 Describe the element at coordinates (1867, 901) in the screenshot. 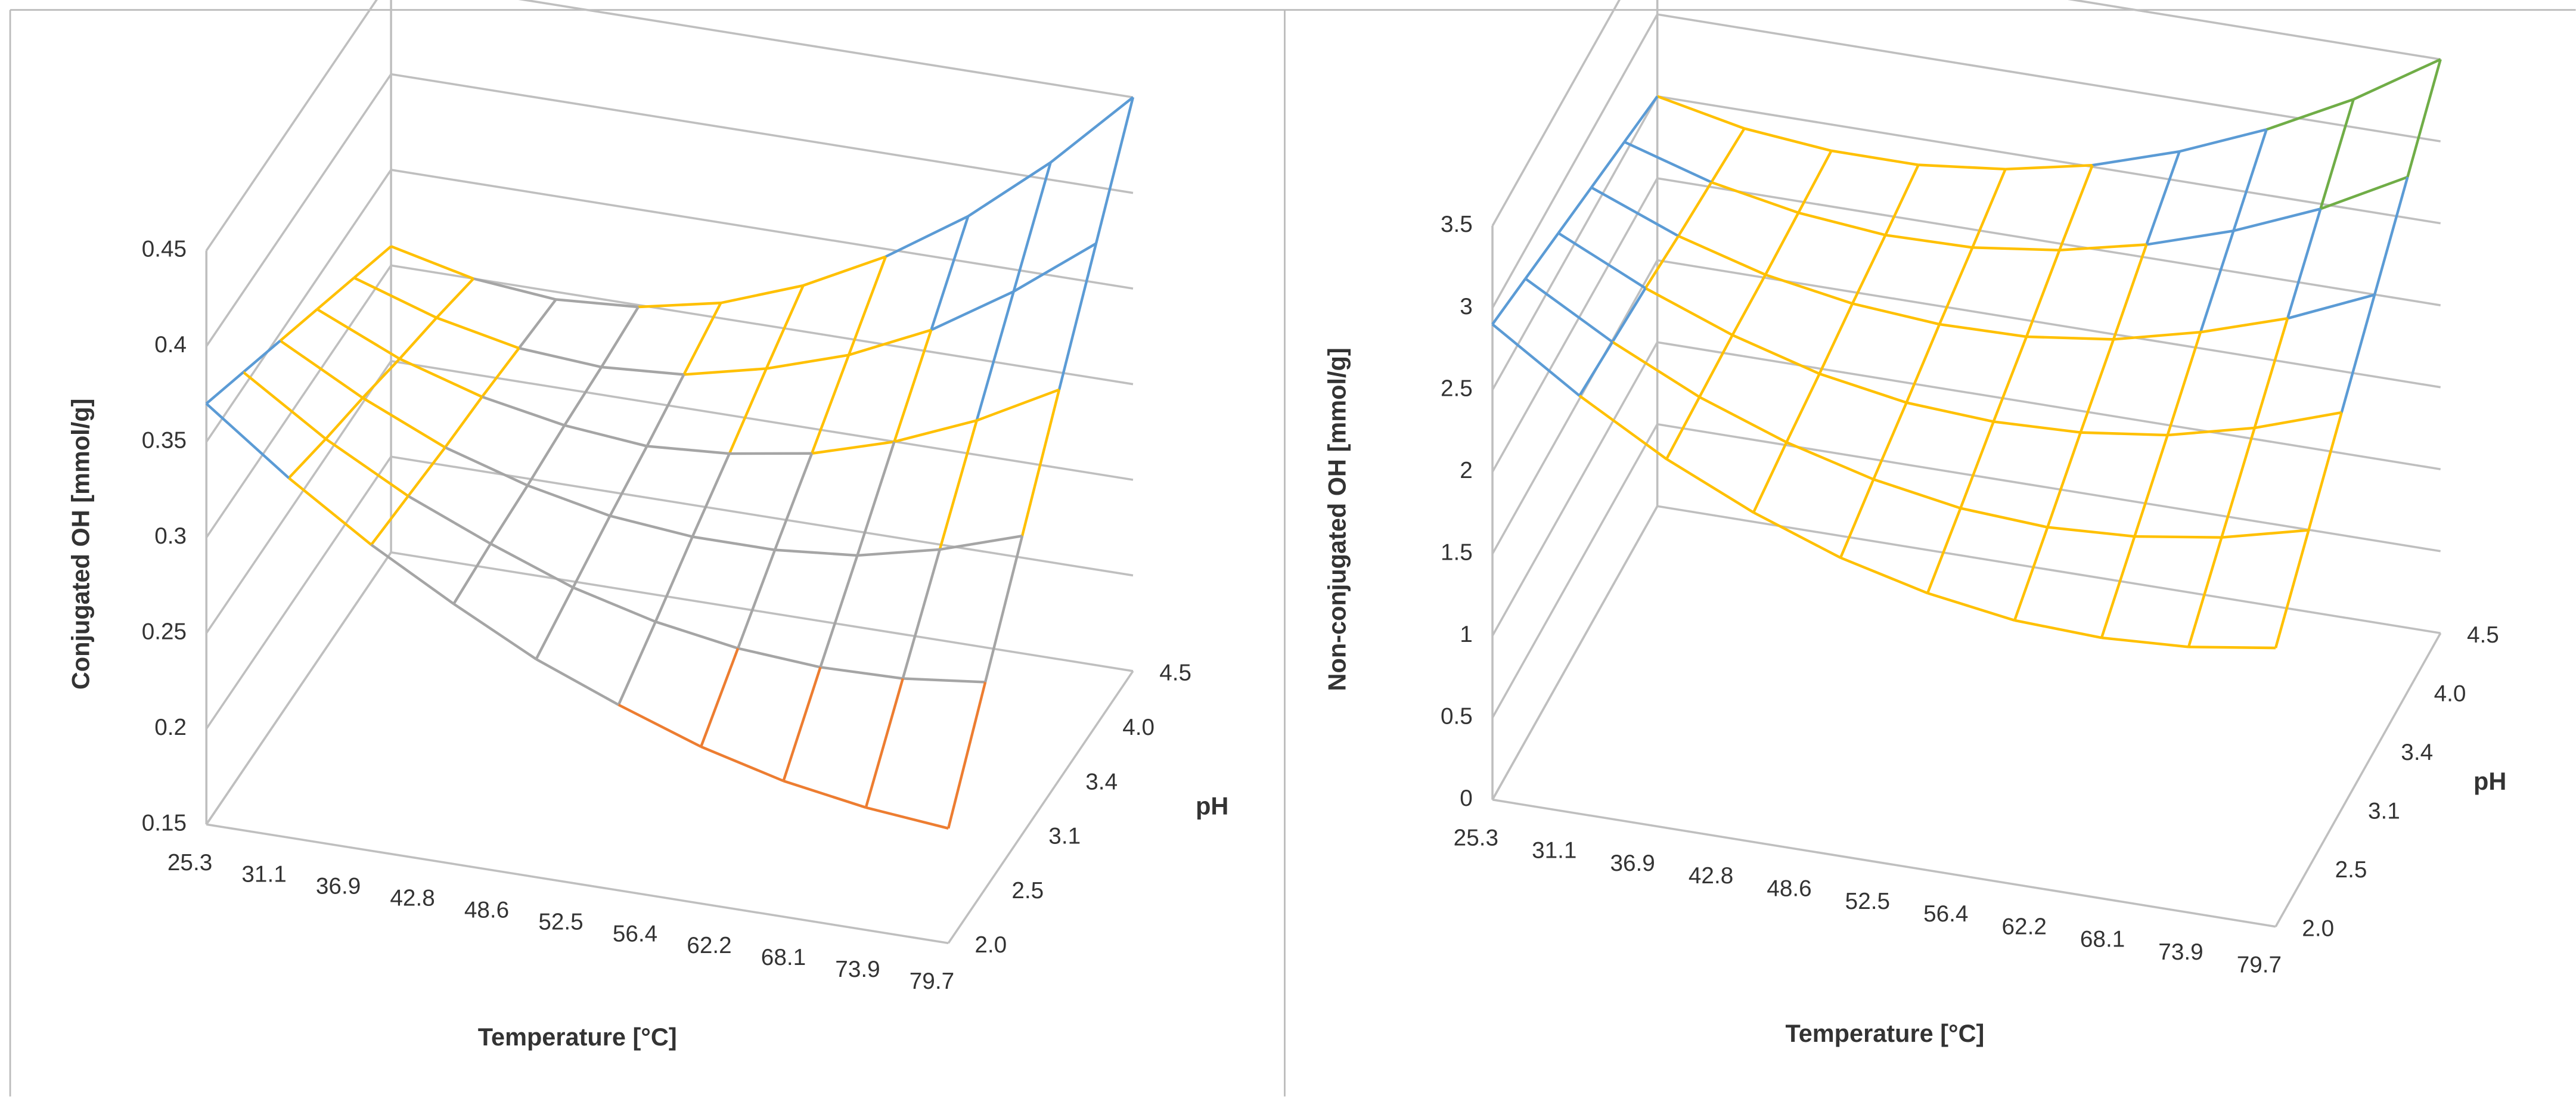

I see `x-tick-label: 52.5` at that location.